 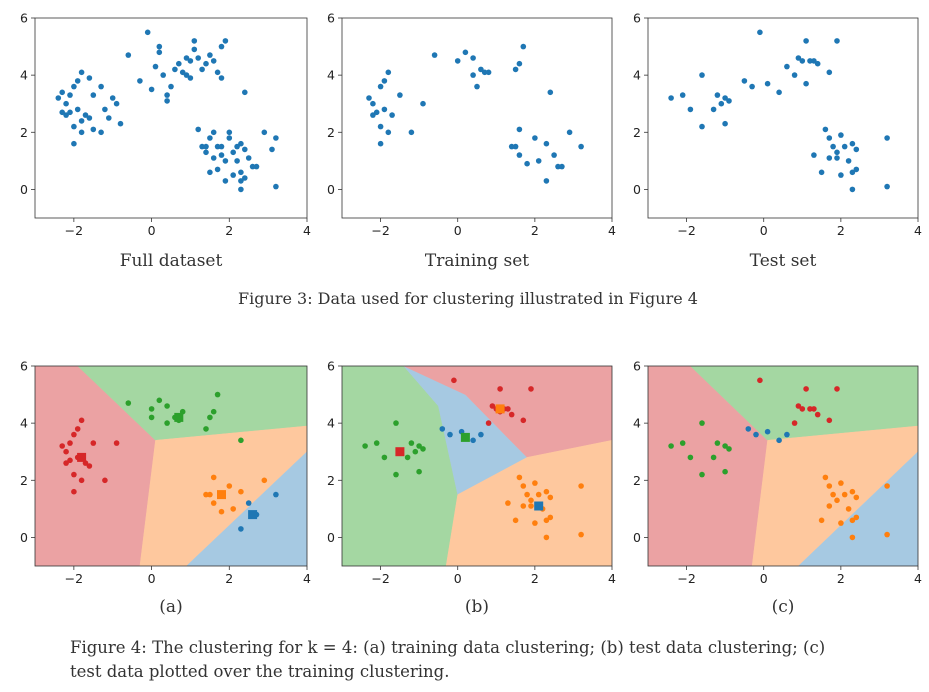 I want to click on y-tick-label: 2, so click(x=331, y=480).